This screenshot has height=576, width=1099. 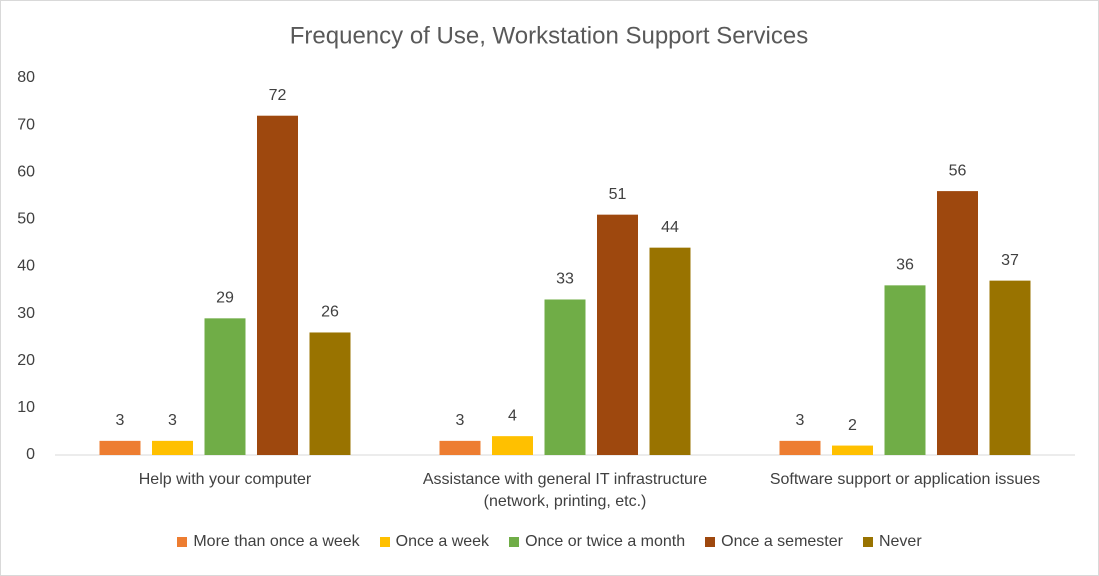 What do you see at coordinates (905, 265) in the screenshot?
I see `value-label: 36` at bounding box center [905, 265].